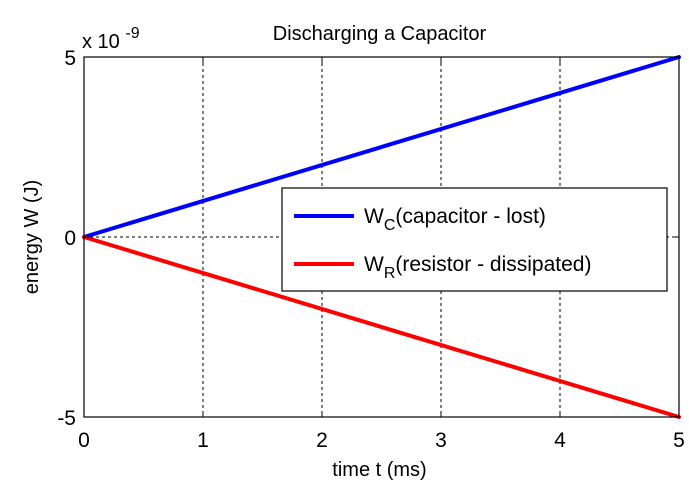  I want to click on y-tick-label: -5, so click(66, 418).